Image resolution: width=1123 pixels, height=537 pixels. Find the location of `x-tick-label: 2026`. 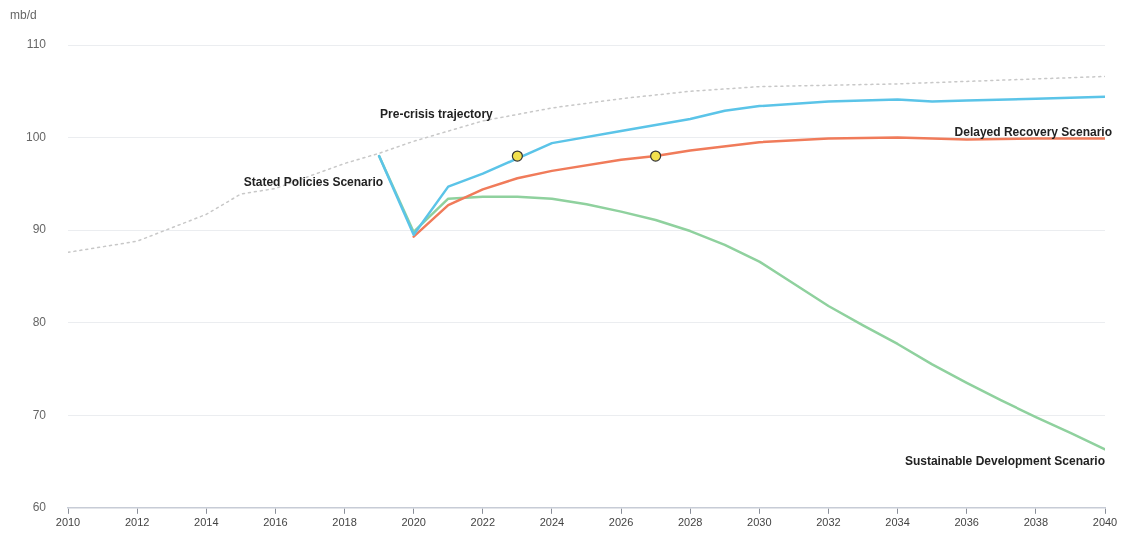

x-tick-label: 2026 is located at coordinates (621, 522).